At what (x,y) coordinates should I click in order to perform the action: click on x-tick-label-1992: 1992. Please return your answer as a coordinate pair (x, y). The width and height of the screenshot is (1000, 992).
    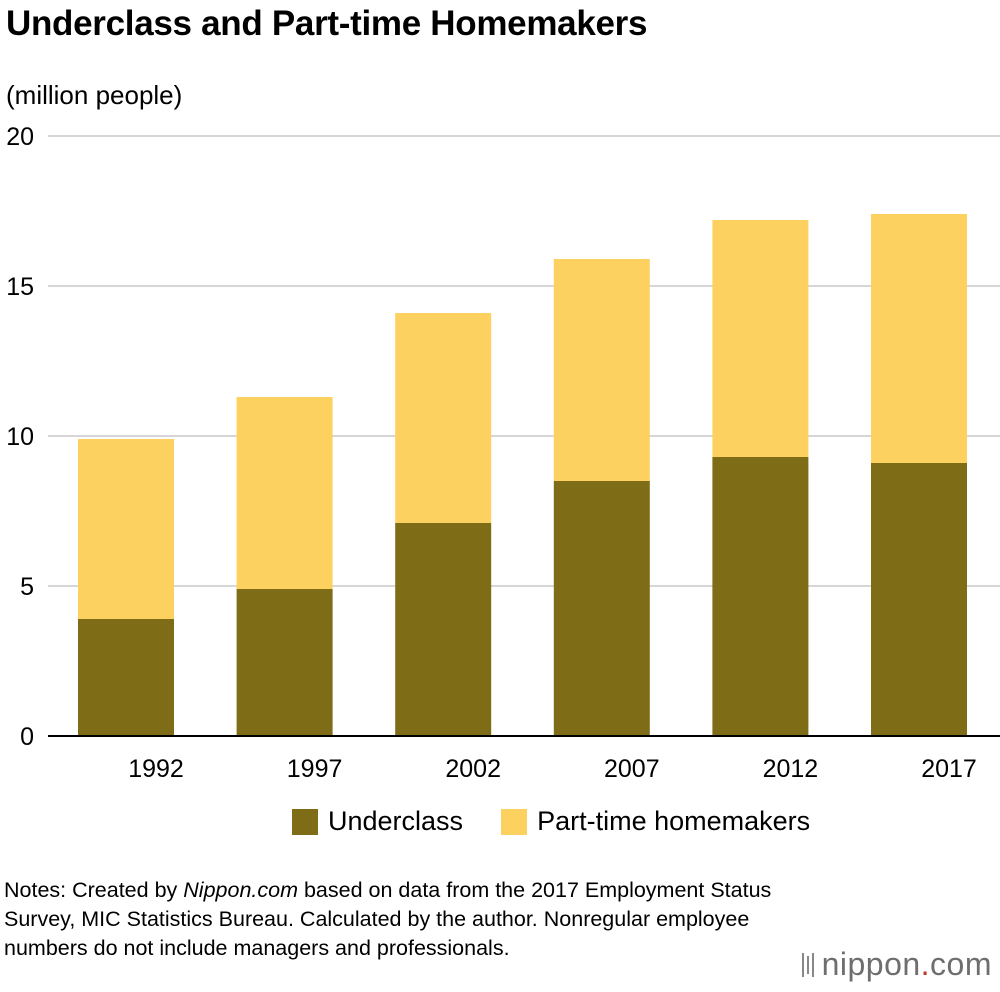
    Looking at the image, I should click on (156, 769).